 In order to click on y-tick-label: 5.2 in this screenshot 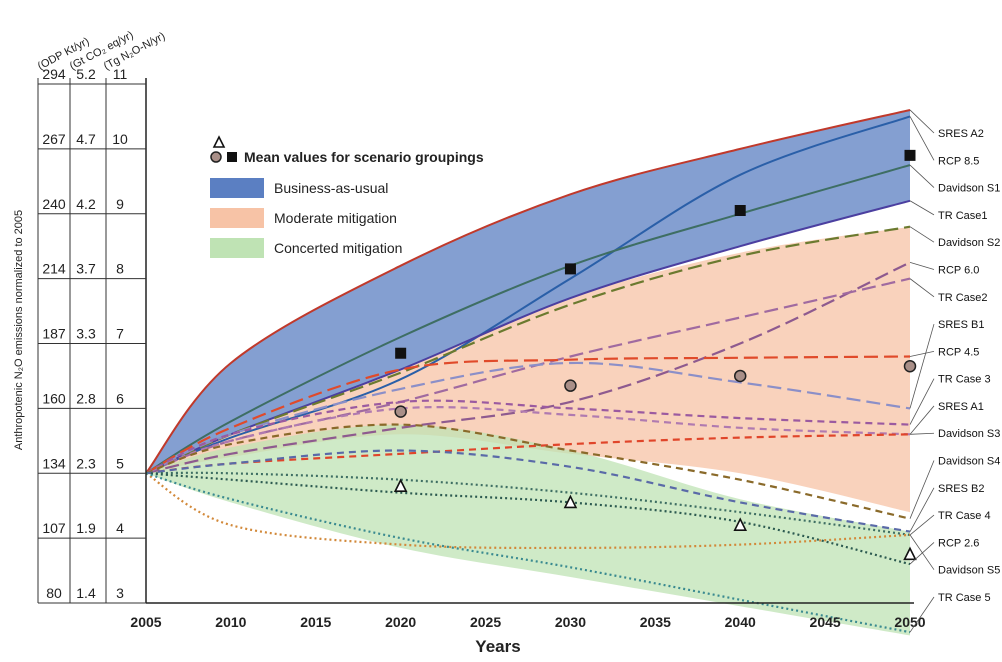, I will do `click(86, 74)`.